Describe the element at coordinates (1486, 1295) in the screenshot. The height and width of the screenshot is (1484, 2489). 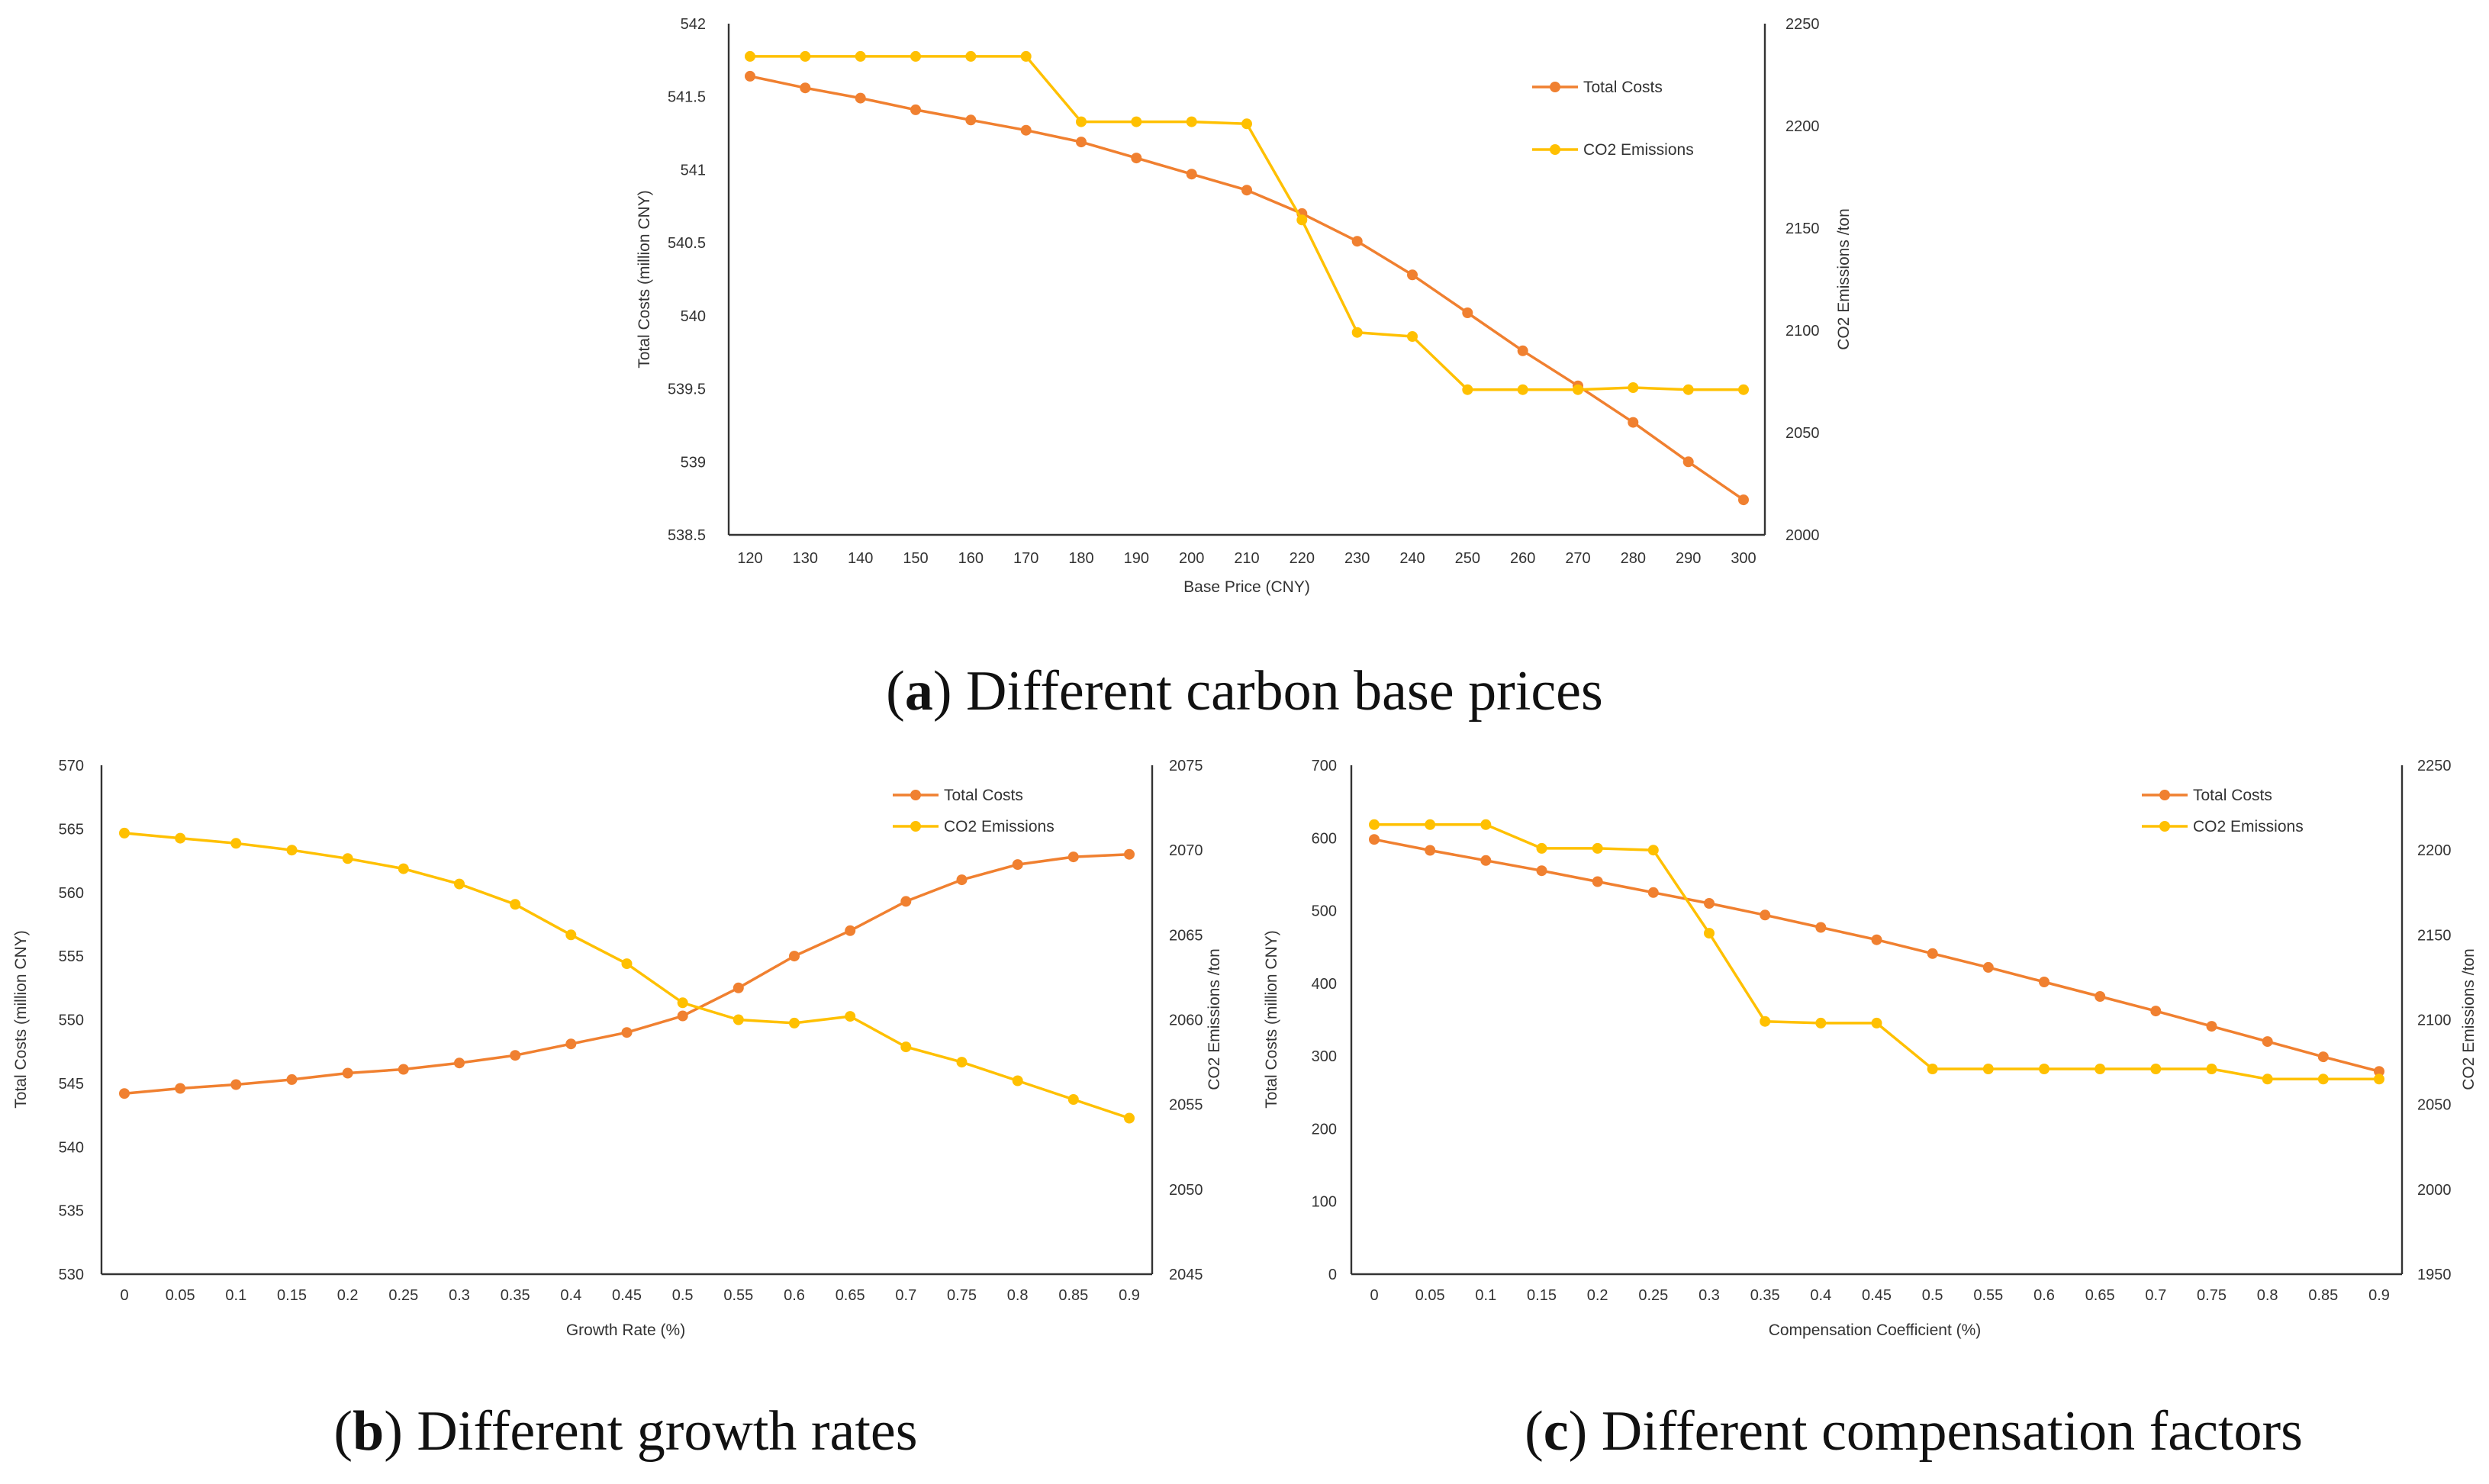
I see `x-tick-label: 0.1` at that location.